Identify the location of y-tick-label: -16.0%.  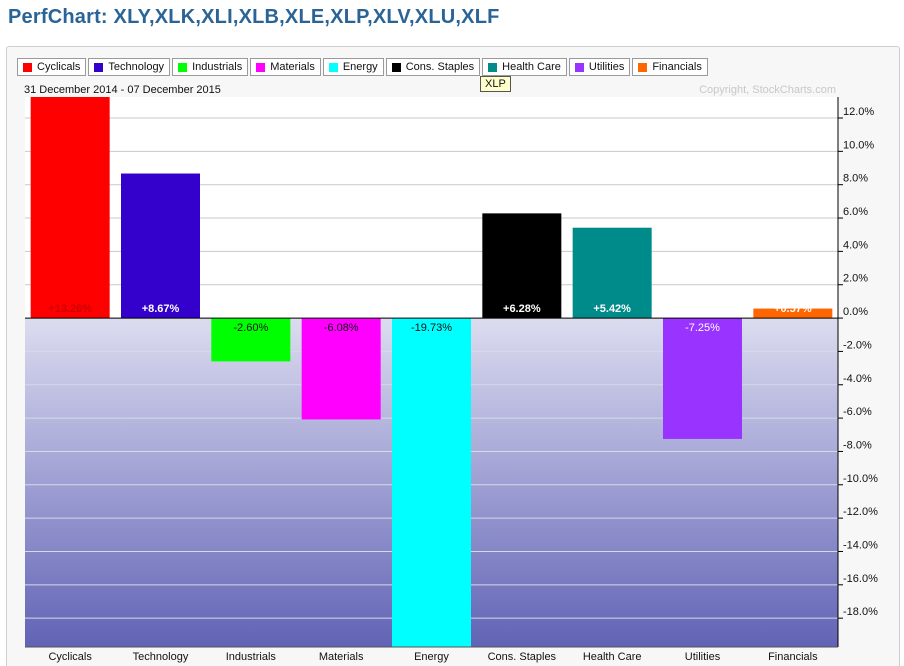
(860, 579).